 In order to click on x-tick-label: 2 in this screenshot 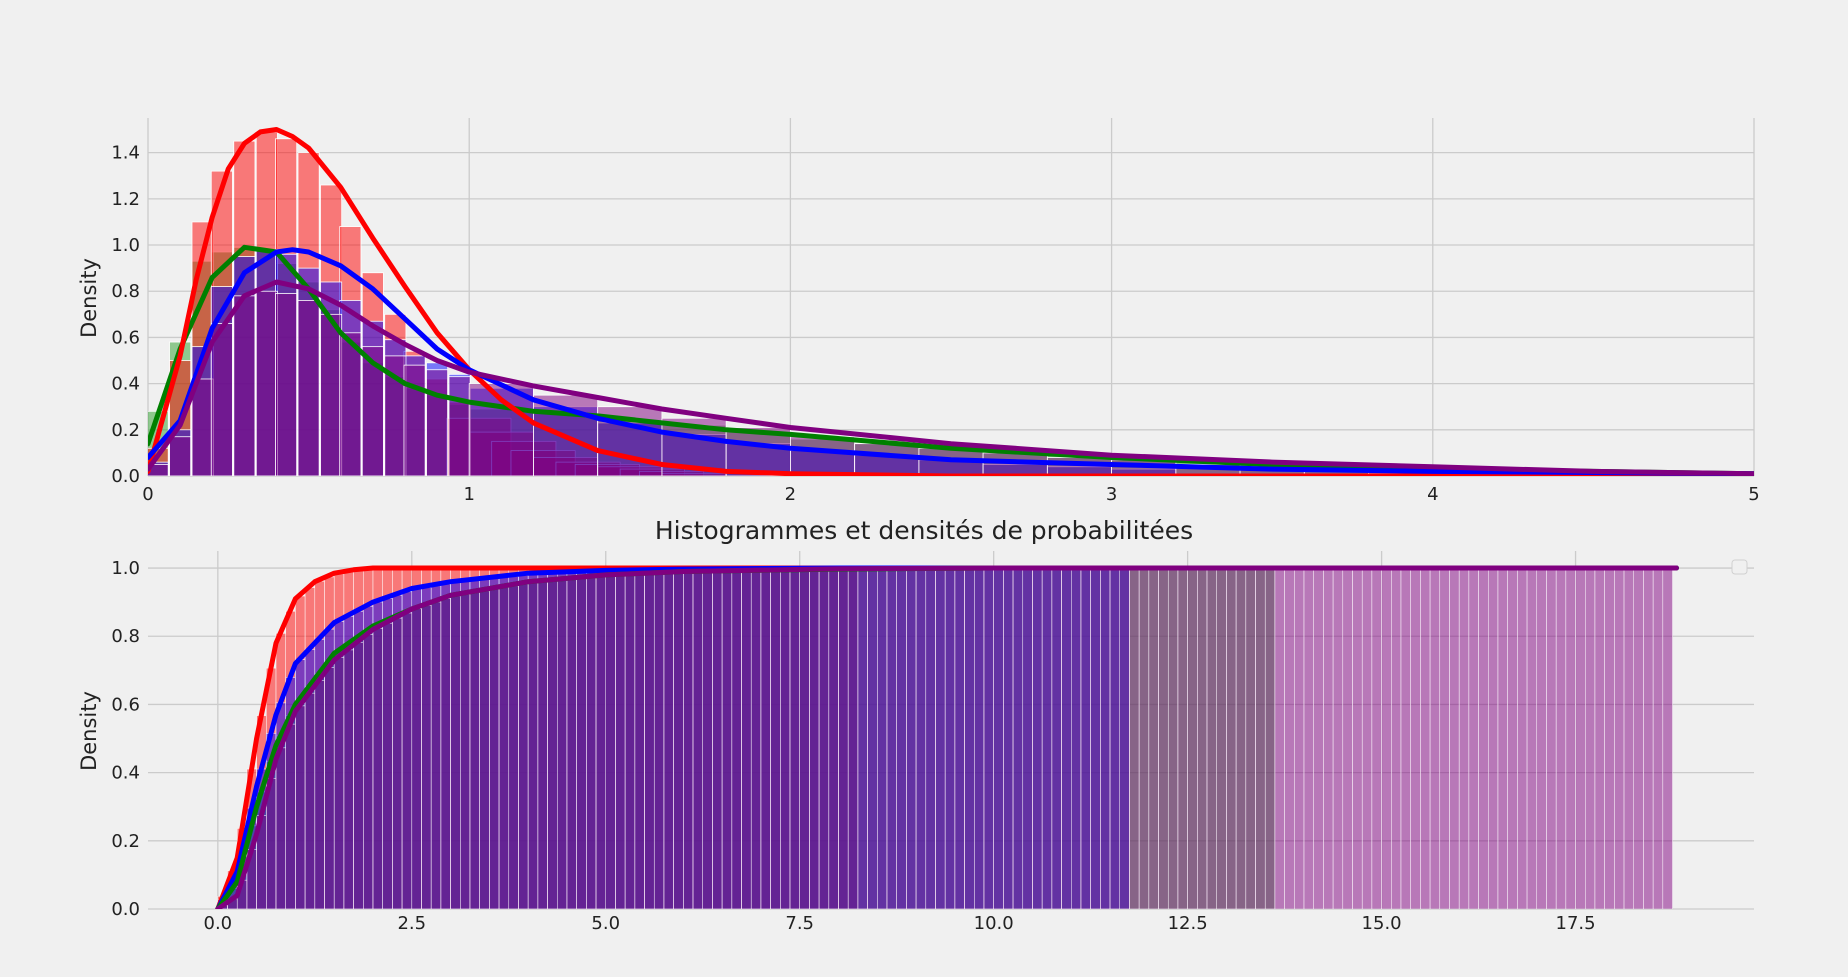, I will do `click(790, 494)`.